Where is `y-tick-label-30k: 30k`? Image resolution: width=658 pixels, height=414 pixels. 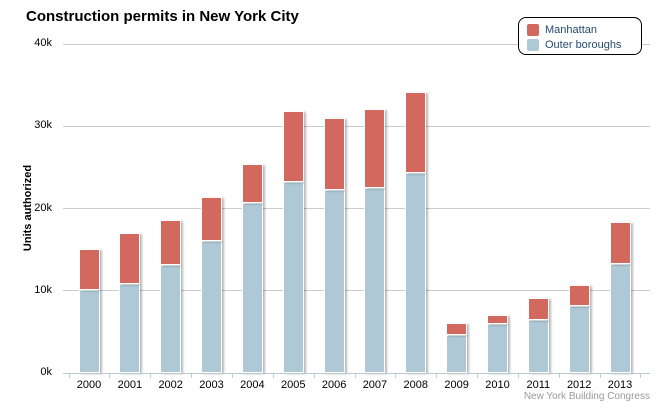 y-tick-label-30k: 30k is located at coordinates (43, 125).